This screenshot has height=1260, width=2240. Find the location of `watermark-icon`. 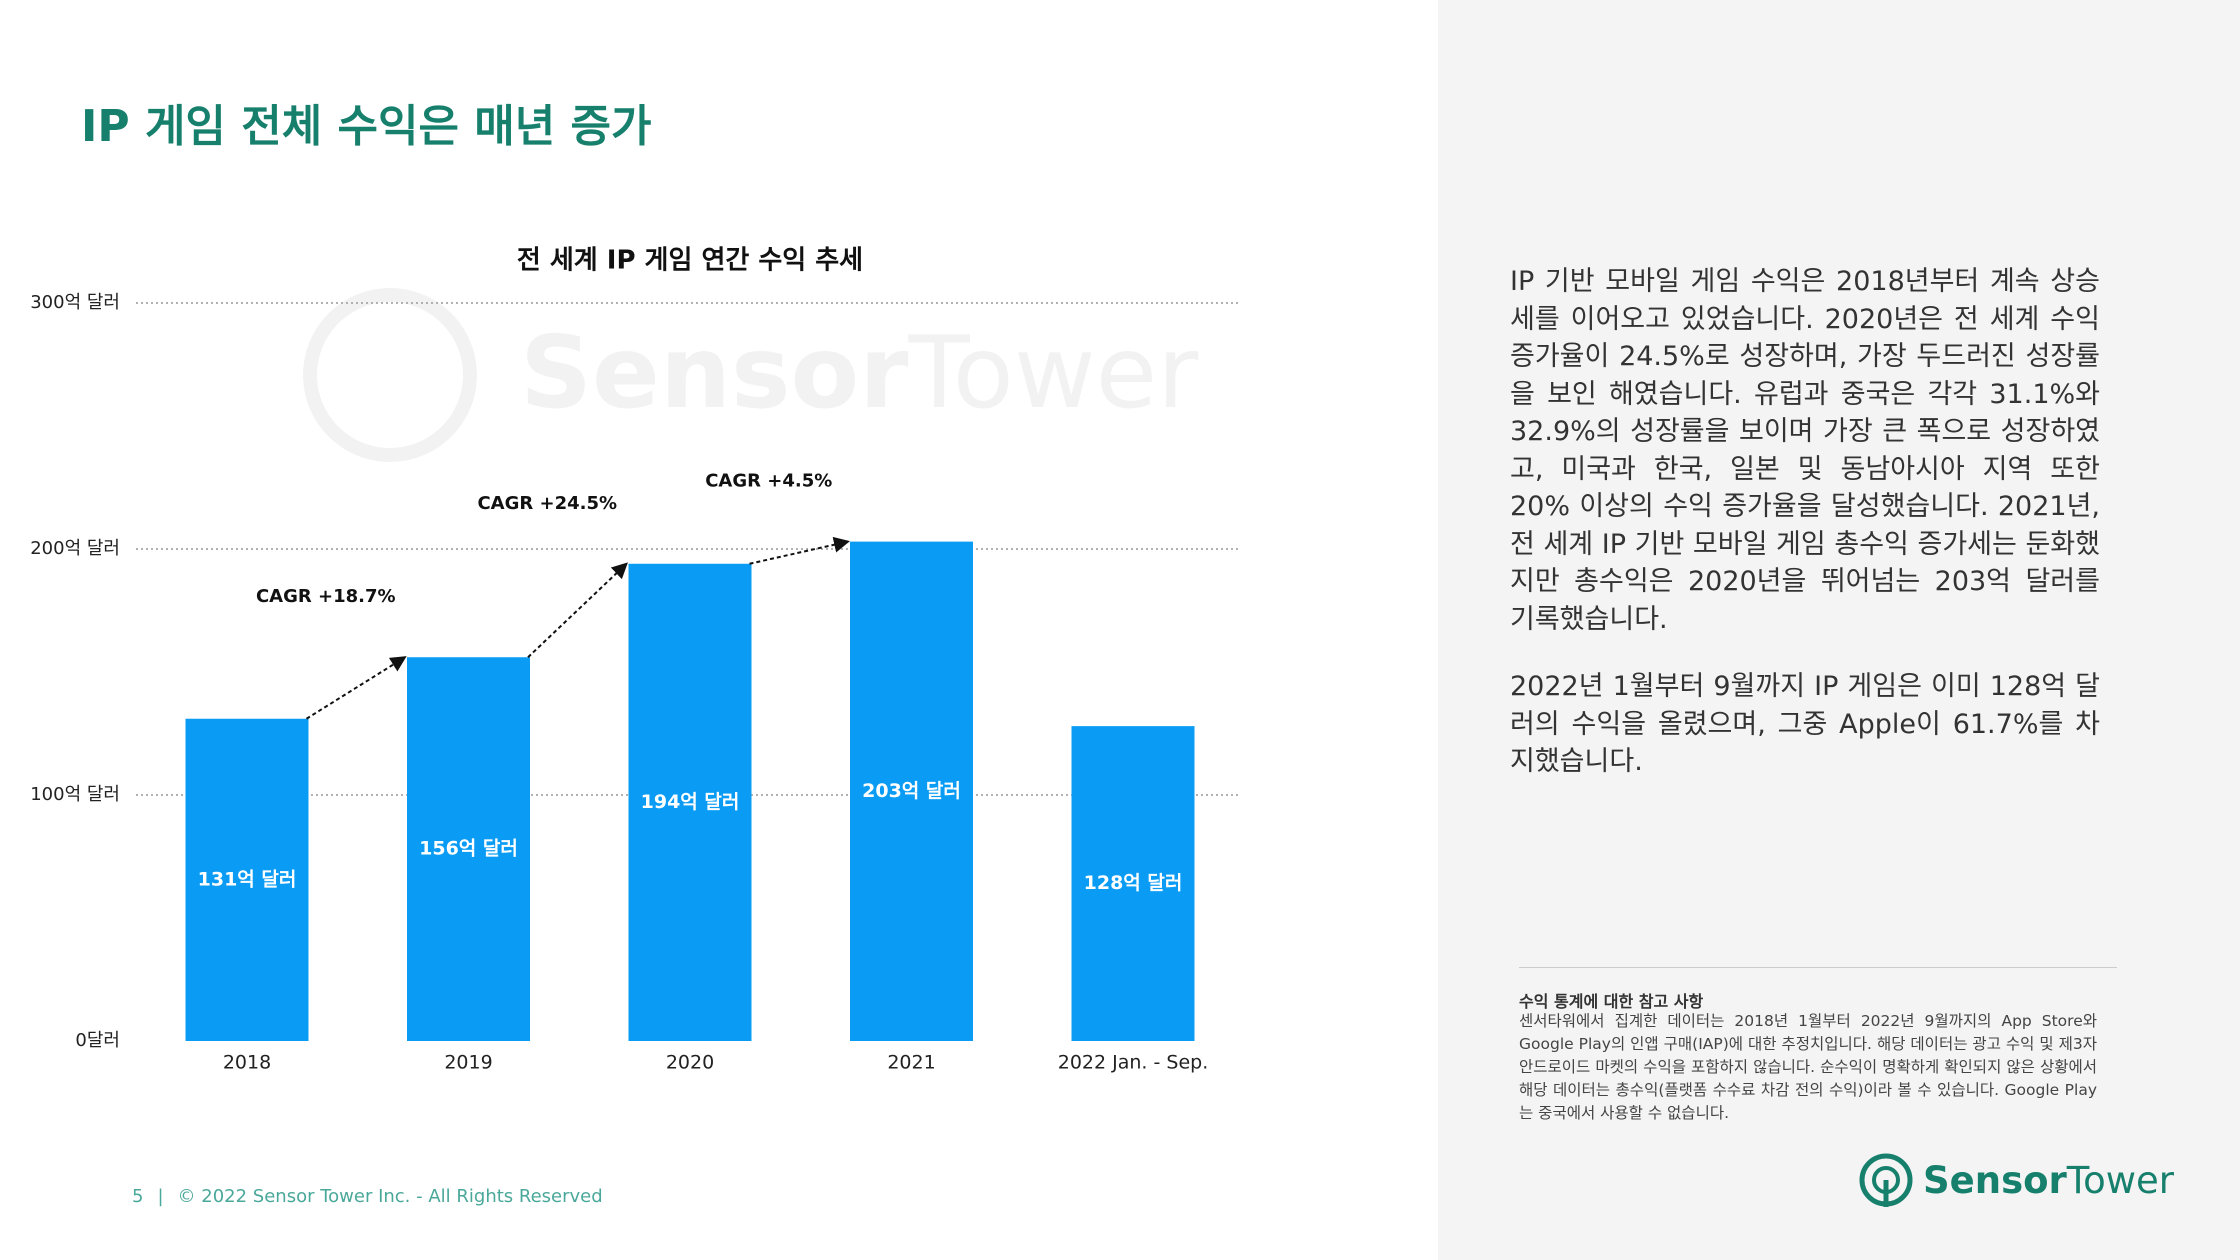

watermark-icon is located at coordinates (390, 375).